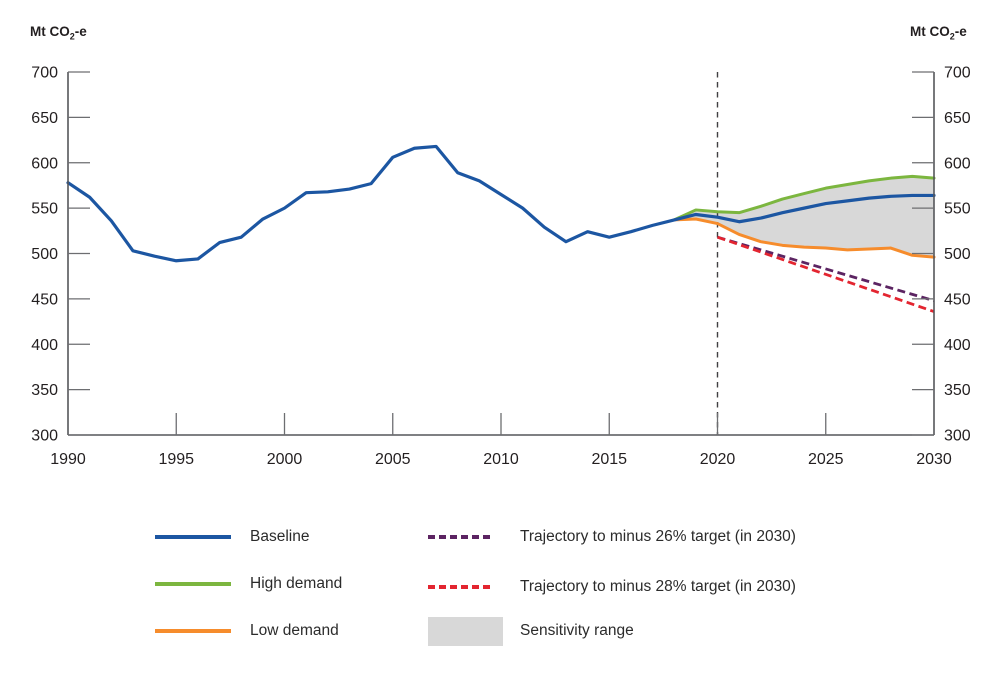 The width and height of the screenshot is (1000, 676). Describe the element at coordinates (938, 33) in the screenshot. I see `y-axis-unit-right: Mt CO2-e` at that location.